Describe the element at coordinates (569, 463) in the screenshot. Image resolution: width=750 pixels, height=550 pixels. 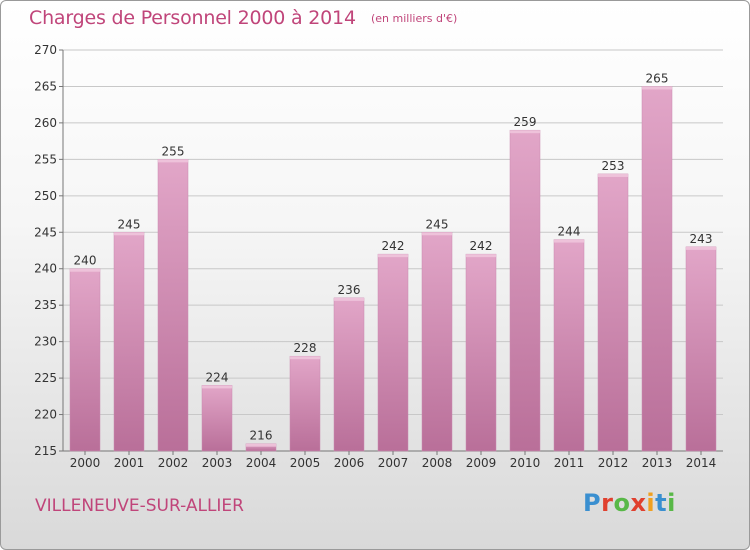
I see `x-tick-label: 2011` at that location.